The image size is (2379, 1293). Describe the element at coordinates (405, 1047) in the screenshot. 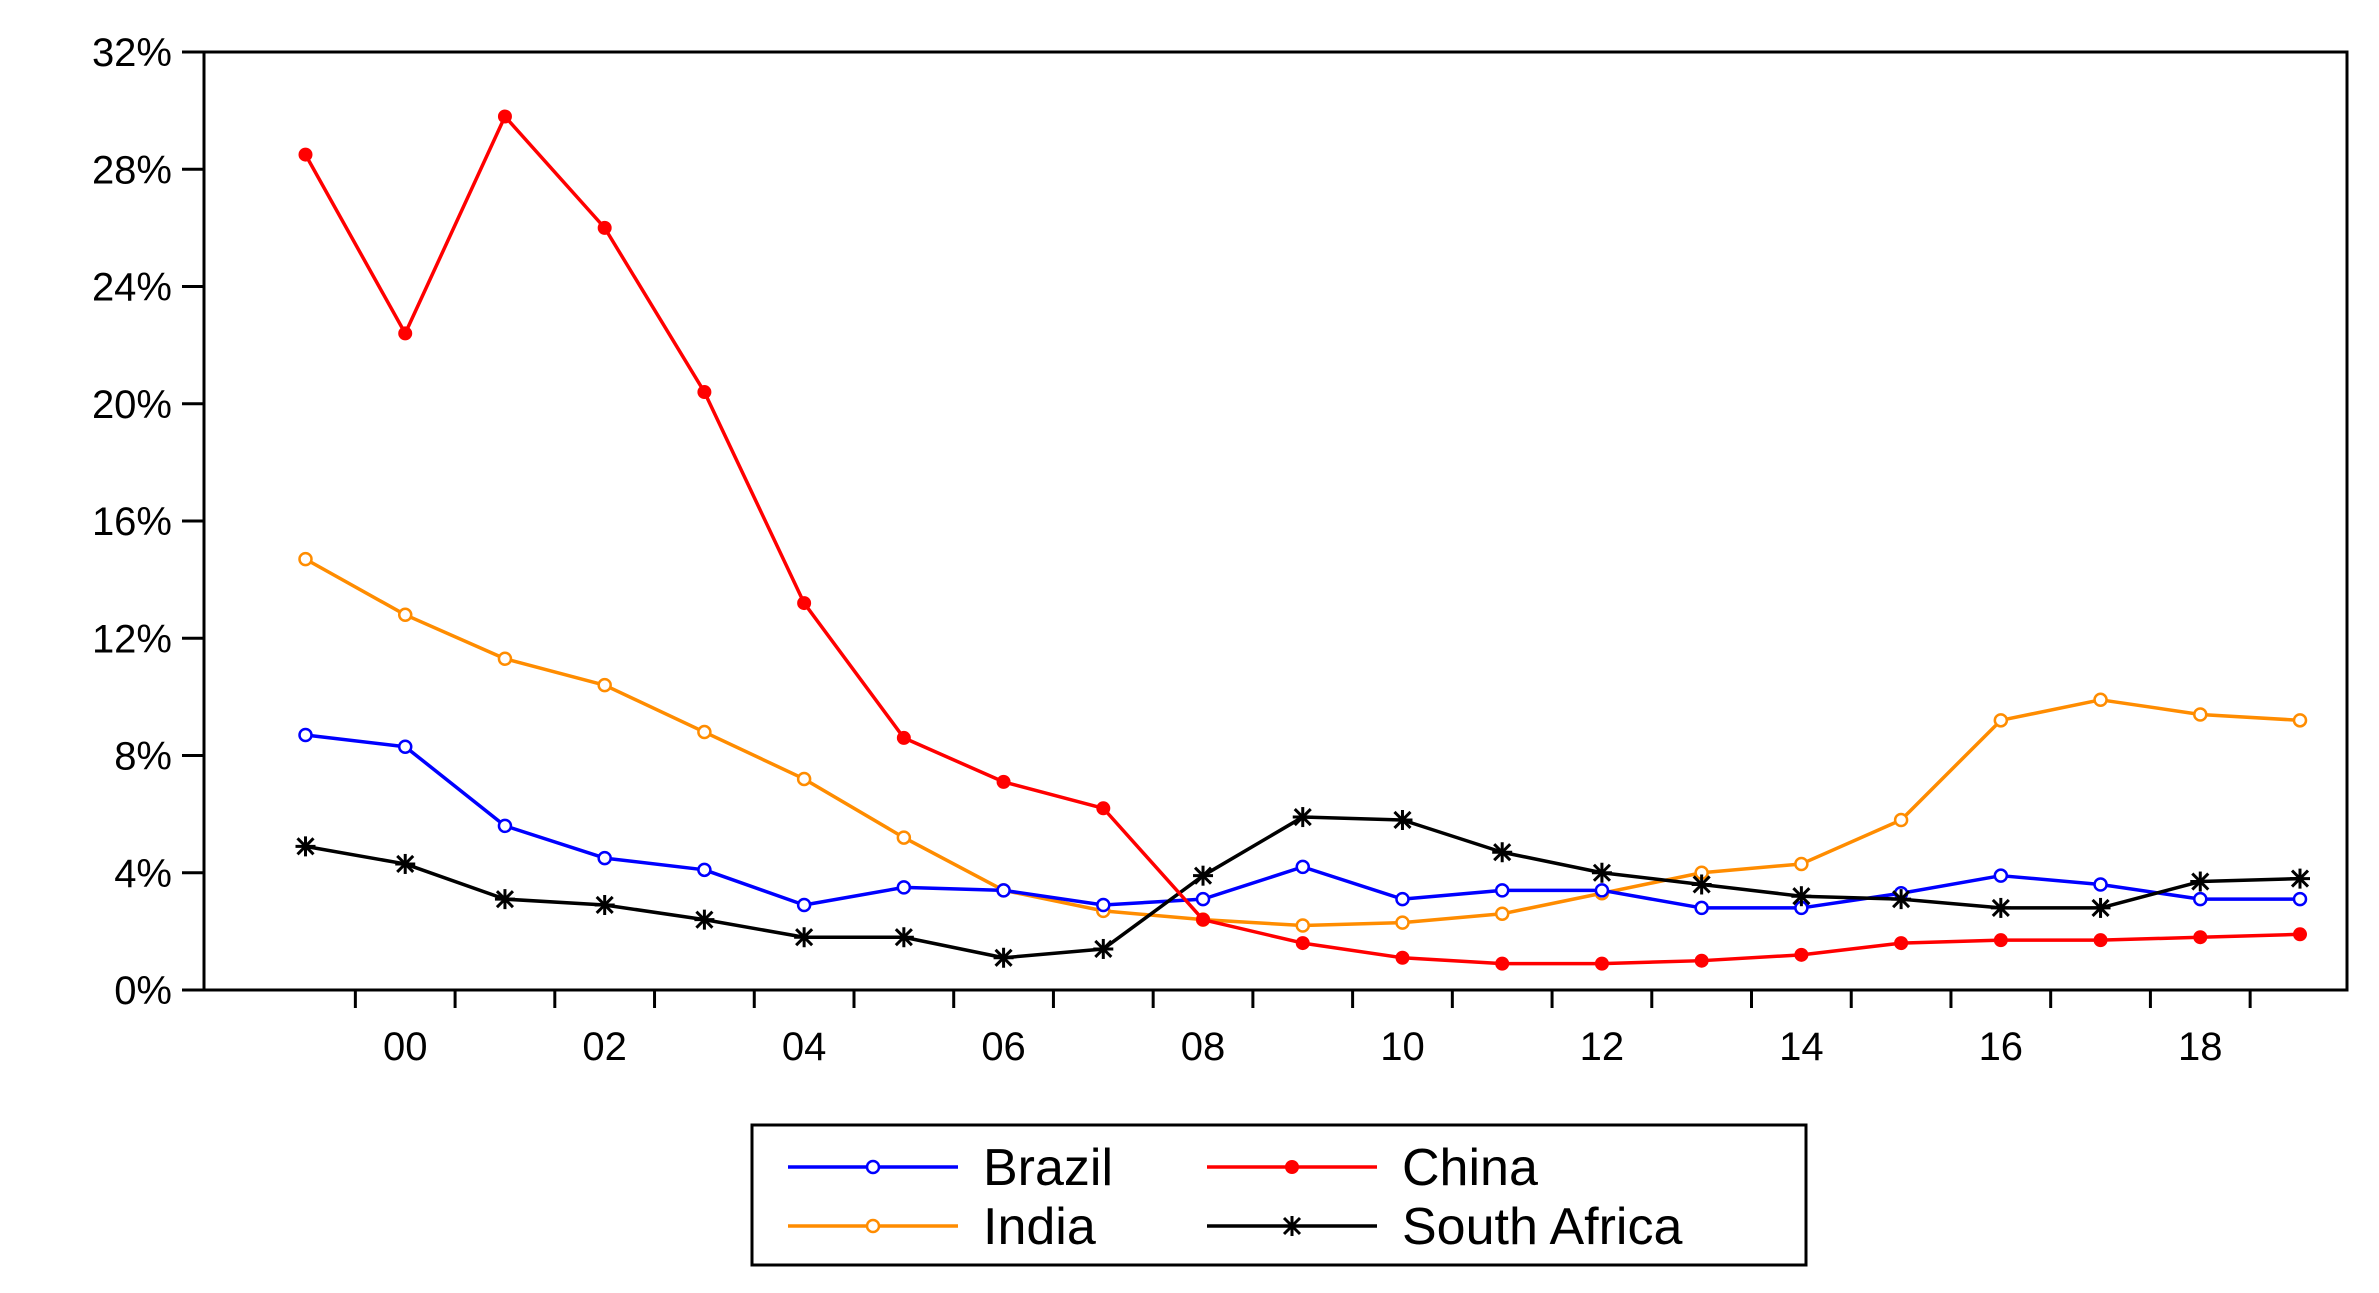

I see `x-tick-label: 00` at that location.